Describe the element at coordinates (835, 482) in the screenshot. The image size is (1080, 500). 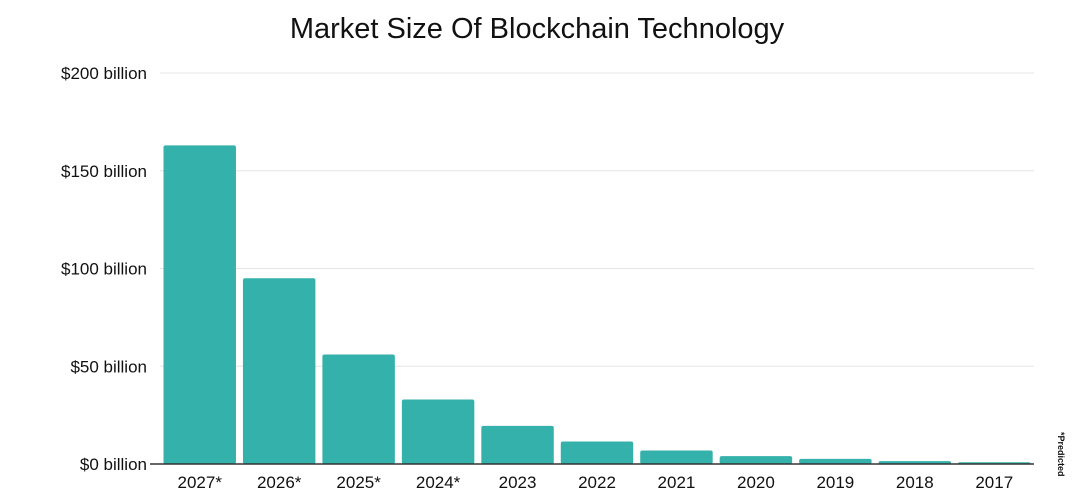
I see `x-tick-label: 2019` at that location.